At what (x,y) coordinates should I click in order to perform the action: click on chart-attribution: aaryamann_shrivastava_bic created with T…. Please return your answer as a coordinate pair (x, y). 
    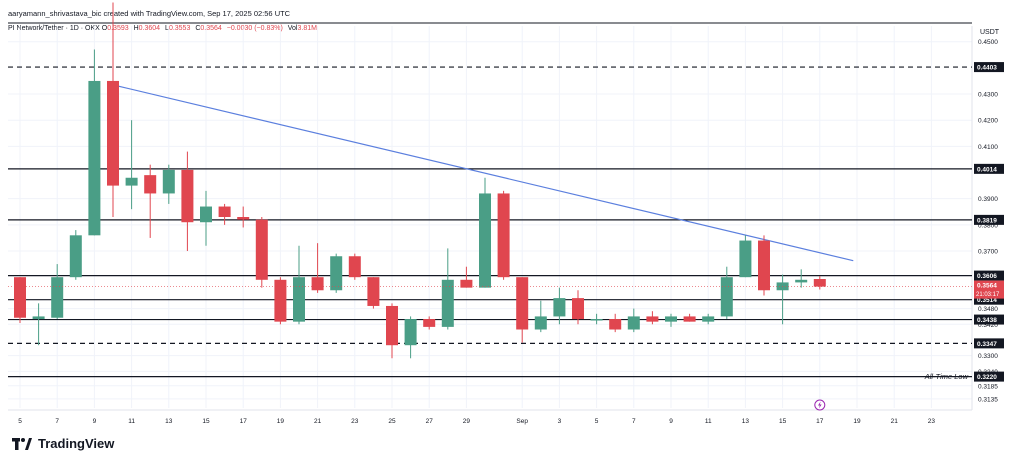
    Looking at the image, I should click on (149, 13).